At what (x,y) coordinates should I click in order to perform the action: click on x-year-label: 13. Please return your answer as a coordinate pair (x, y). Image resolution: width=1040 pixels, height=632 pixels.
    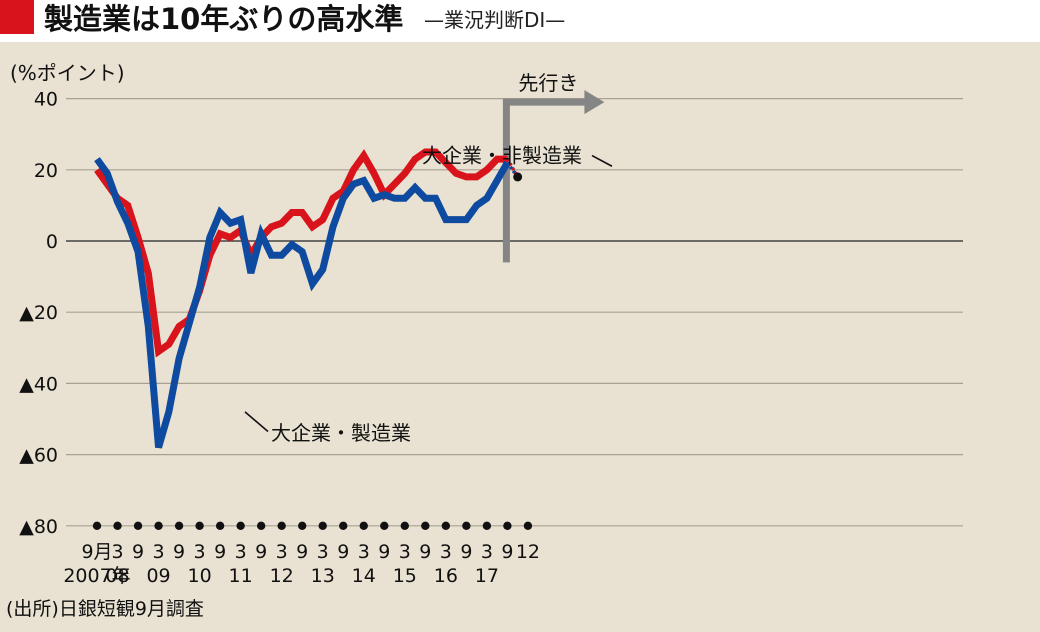
    Looking at the image, I should click on (323, 576).